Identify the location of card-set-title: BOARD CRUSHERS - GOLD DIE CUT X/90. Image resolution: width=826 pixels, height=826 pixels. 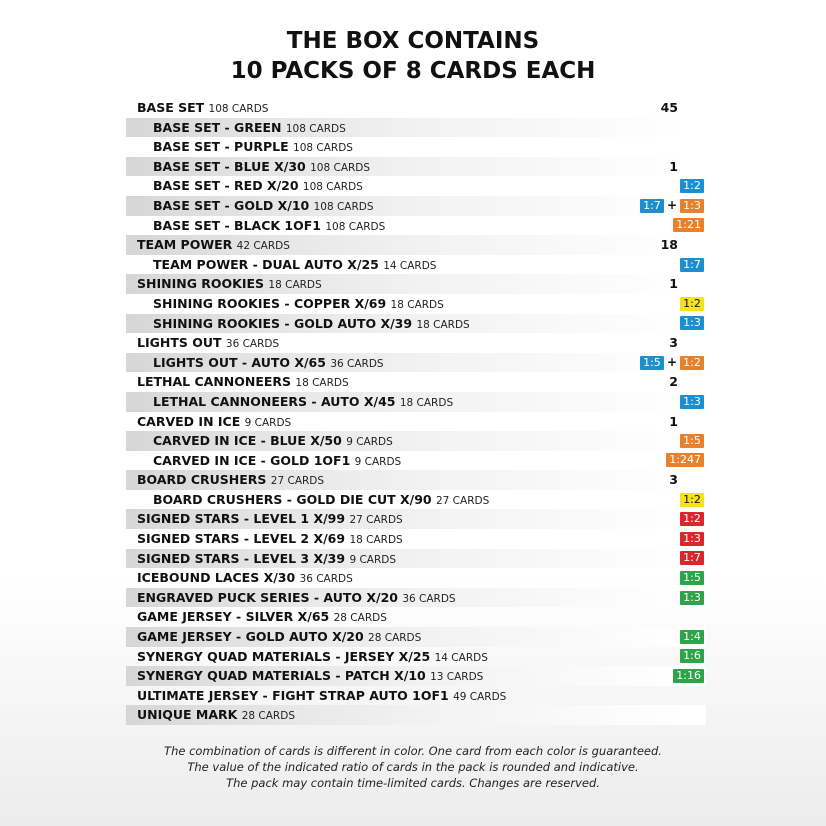
(292, 499).